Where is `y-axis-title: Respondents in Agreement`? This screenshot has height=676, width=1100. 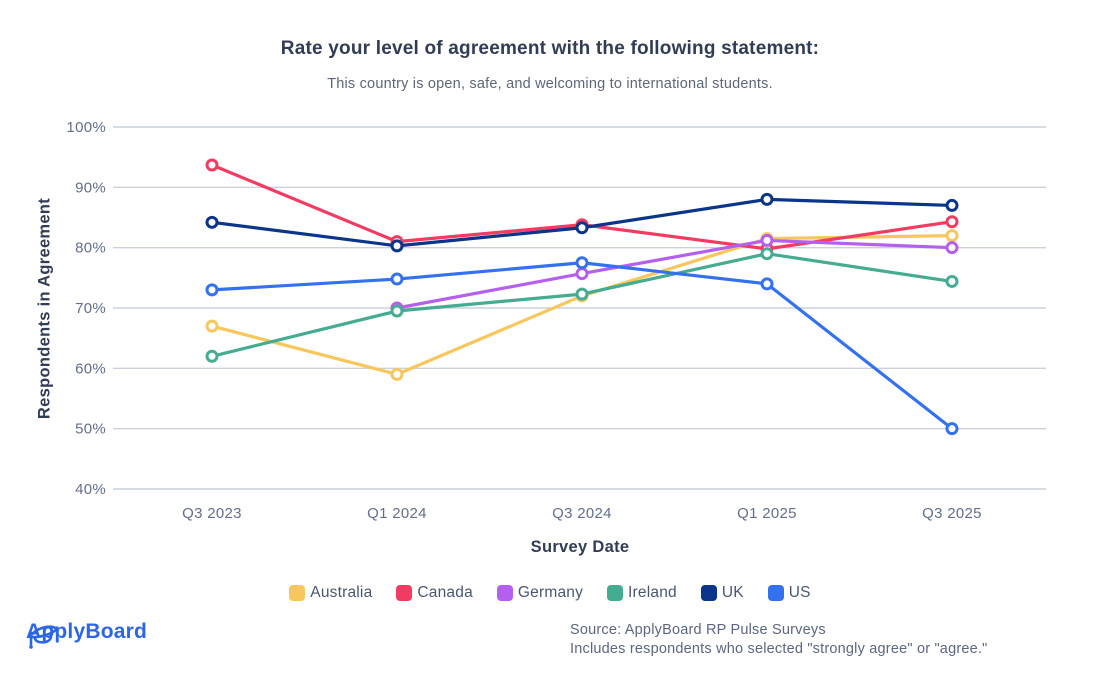
y-axis-title: Respondents in Agreement is located at coordinates (44, 308).